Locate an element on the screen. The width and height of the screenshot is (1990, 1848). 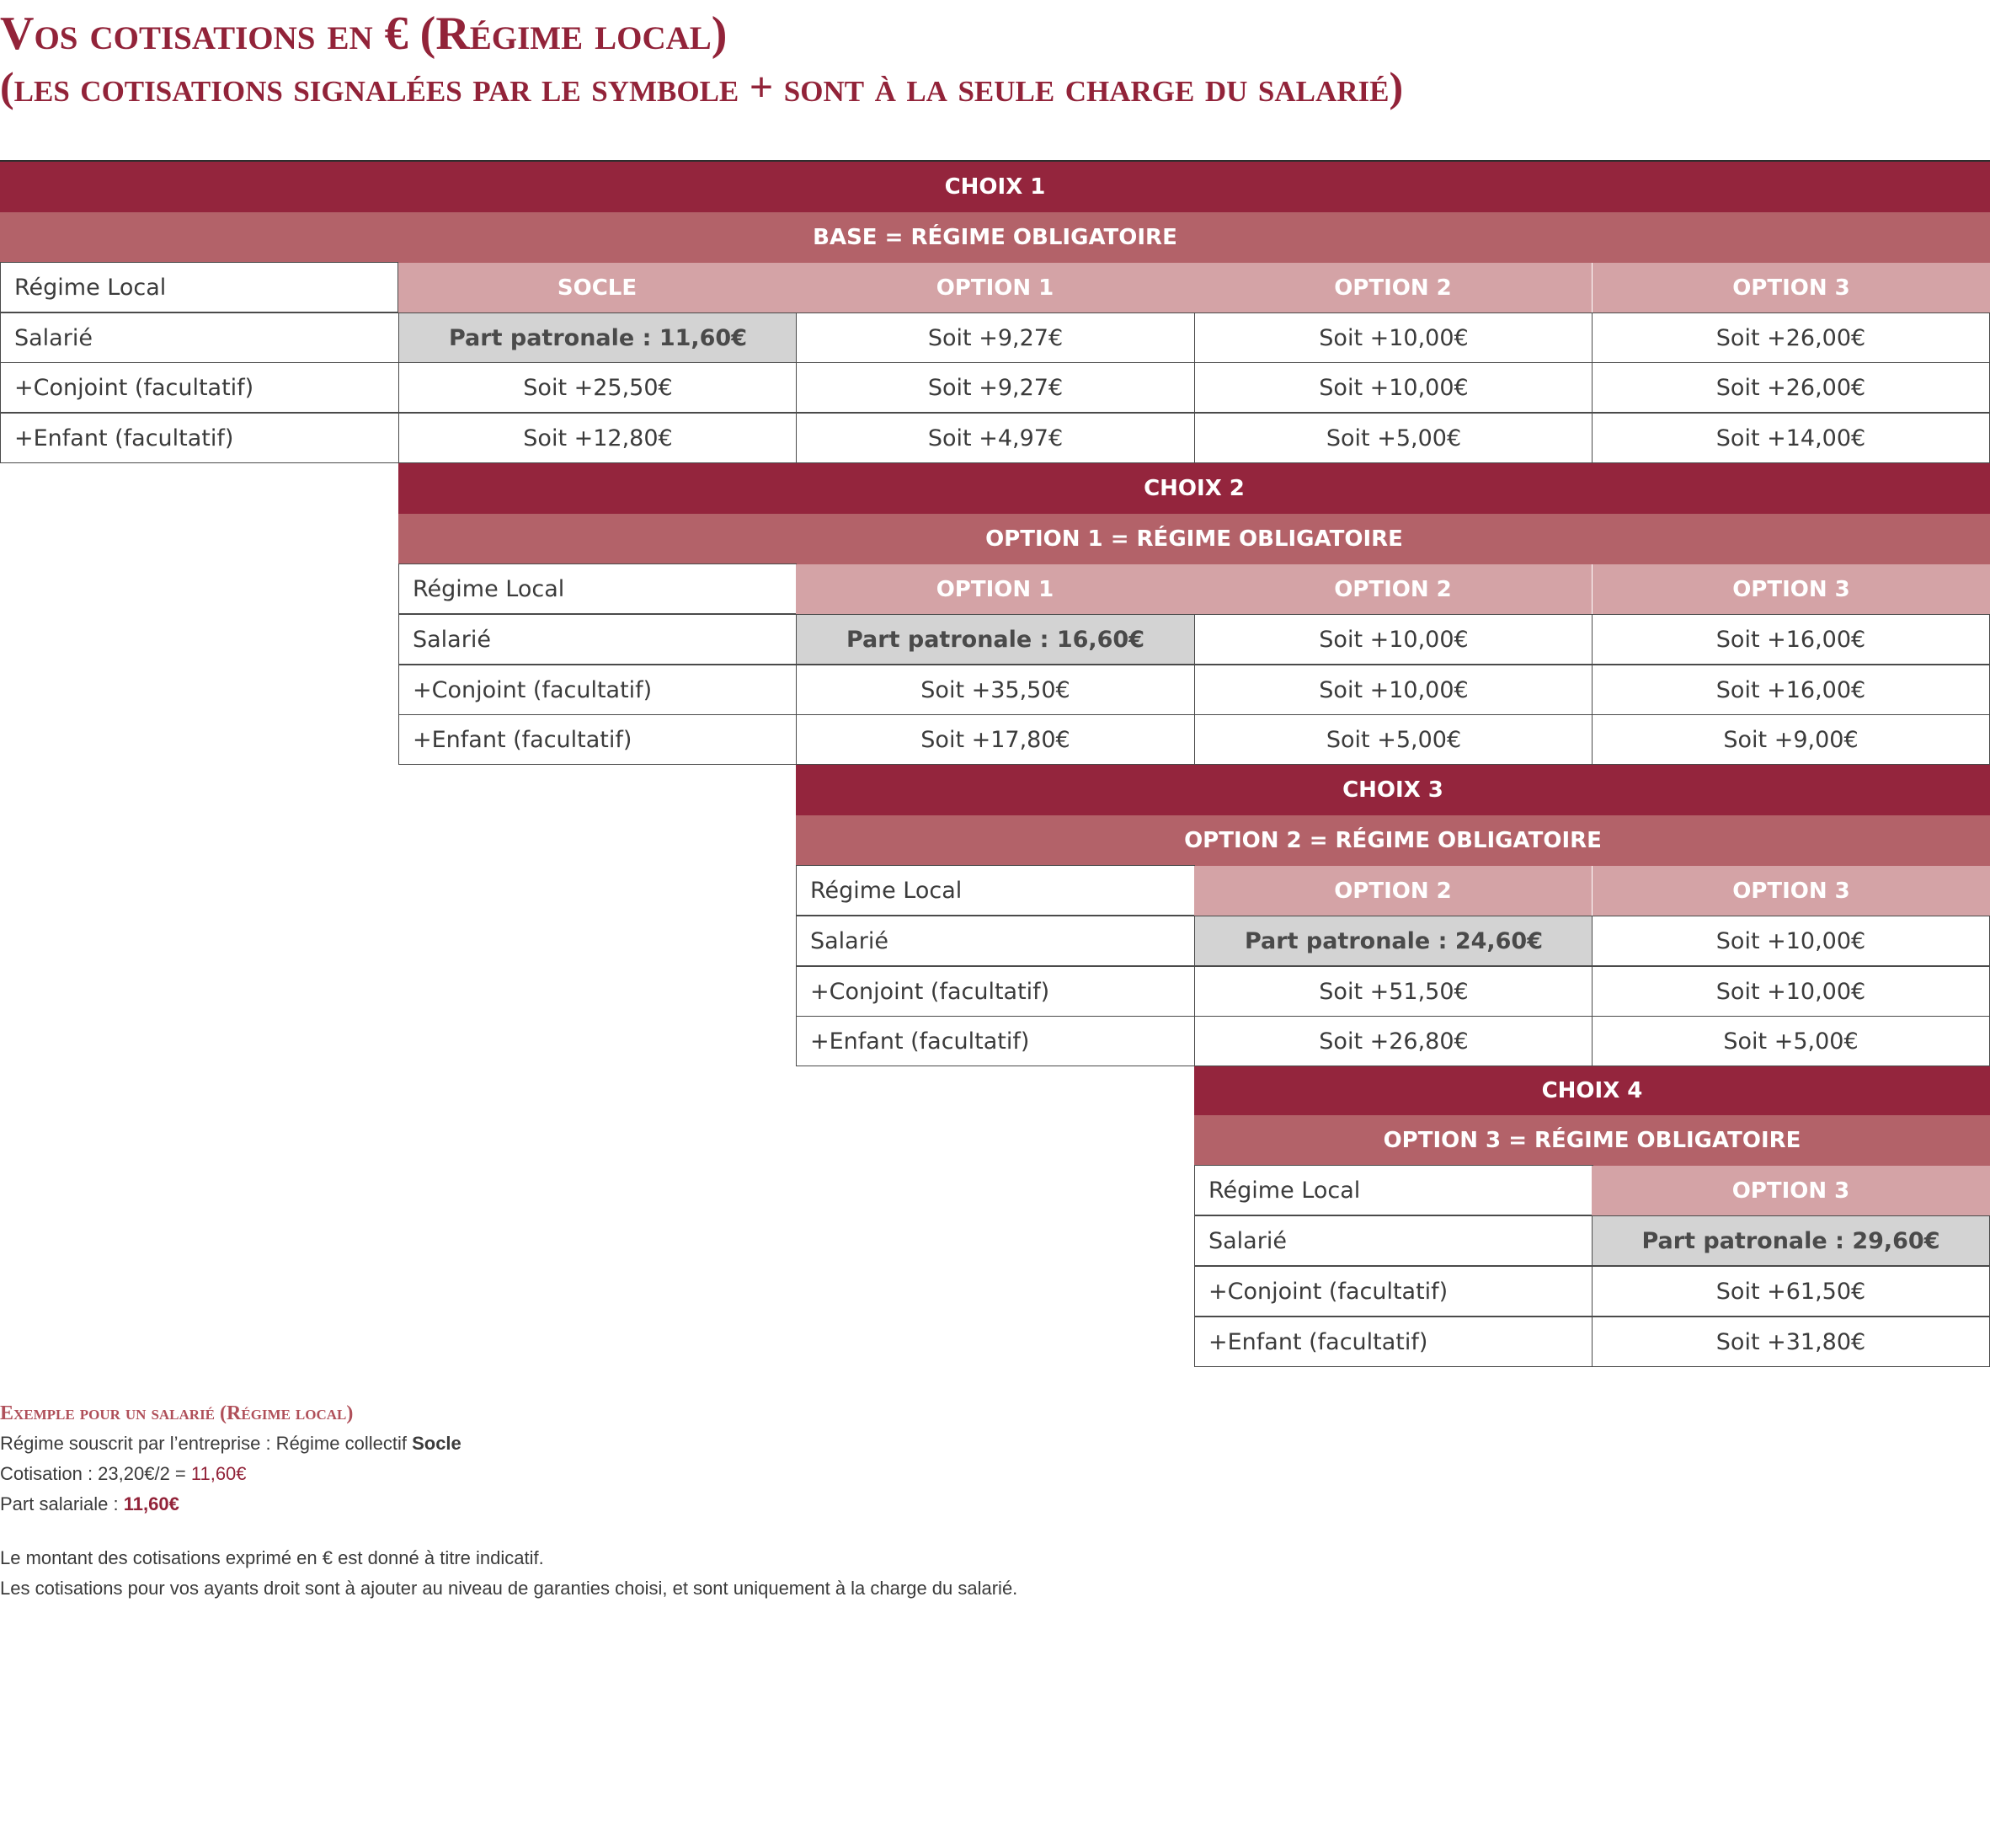
choix4-salarie-option3: Part patronale : 29,60€ is located at coordinates (1791, 1240).